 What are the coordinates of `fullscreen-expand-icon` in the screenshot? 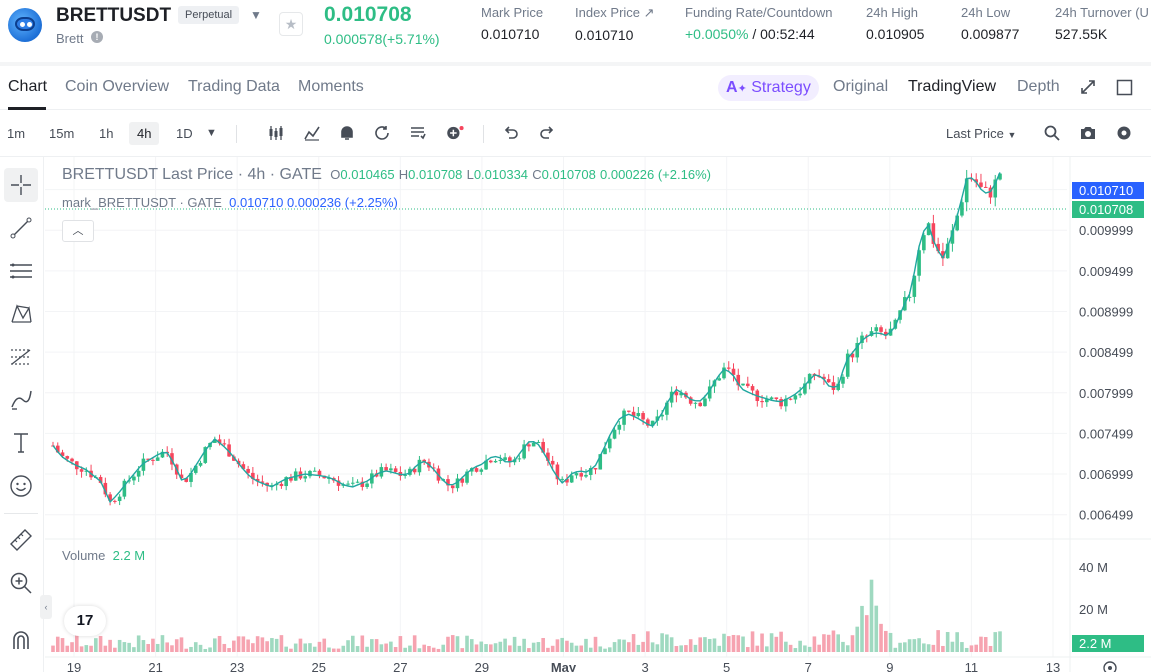 It's located at (1088, 89).